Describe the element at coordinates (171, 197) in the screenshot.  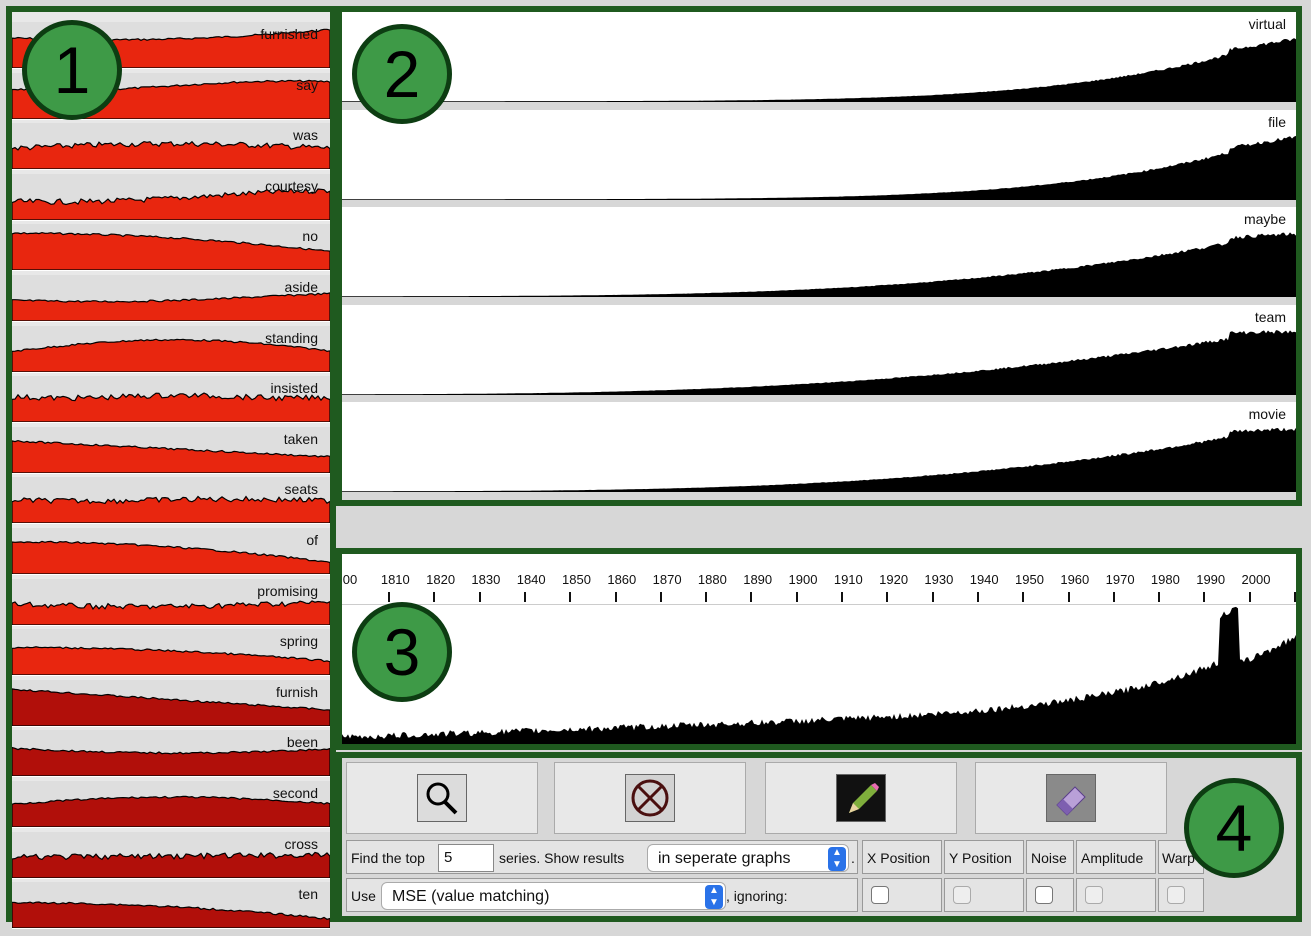
I see `sidebar-series-item: courtesy` at that location.